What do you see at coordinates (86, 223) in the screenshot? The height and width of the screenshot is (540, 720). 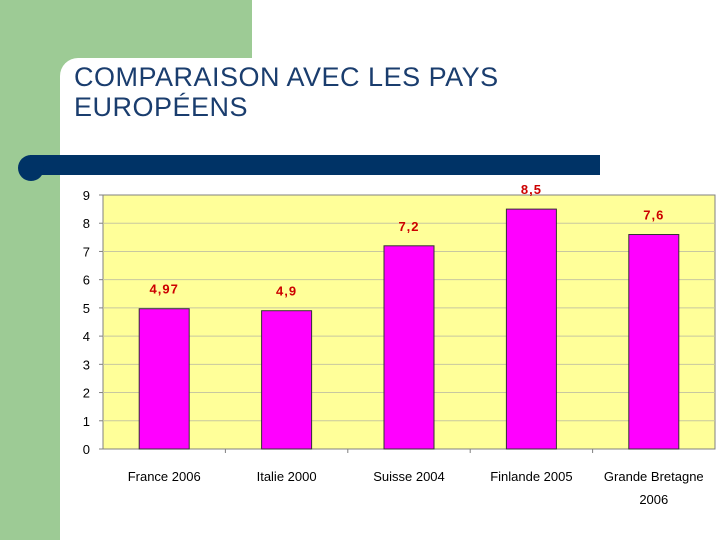 I see `y-tick-label: 8` at bounding box center [86, 223].